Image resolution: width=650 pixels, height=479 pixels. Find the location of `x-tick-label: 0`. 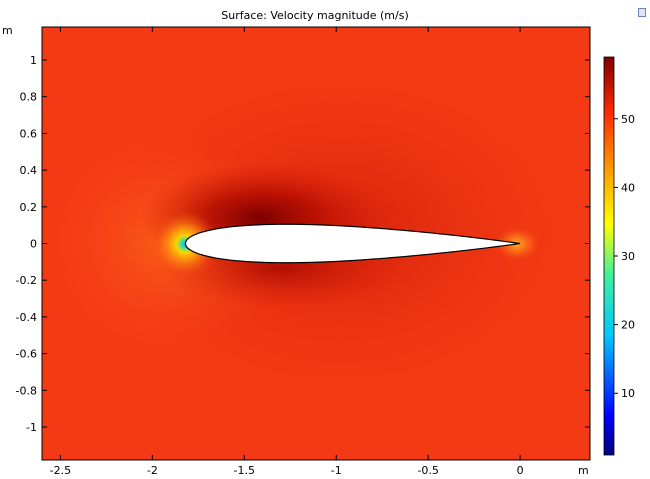

x-tick-label: 0 is located at coordinates (520, 470).